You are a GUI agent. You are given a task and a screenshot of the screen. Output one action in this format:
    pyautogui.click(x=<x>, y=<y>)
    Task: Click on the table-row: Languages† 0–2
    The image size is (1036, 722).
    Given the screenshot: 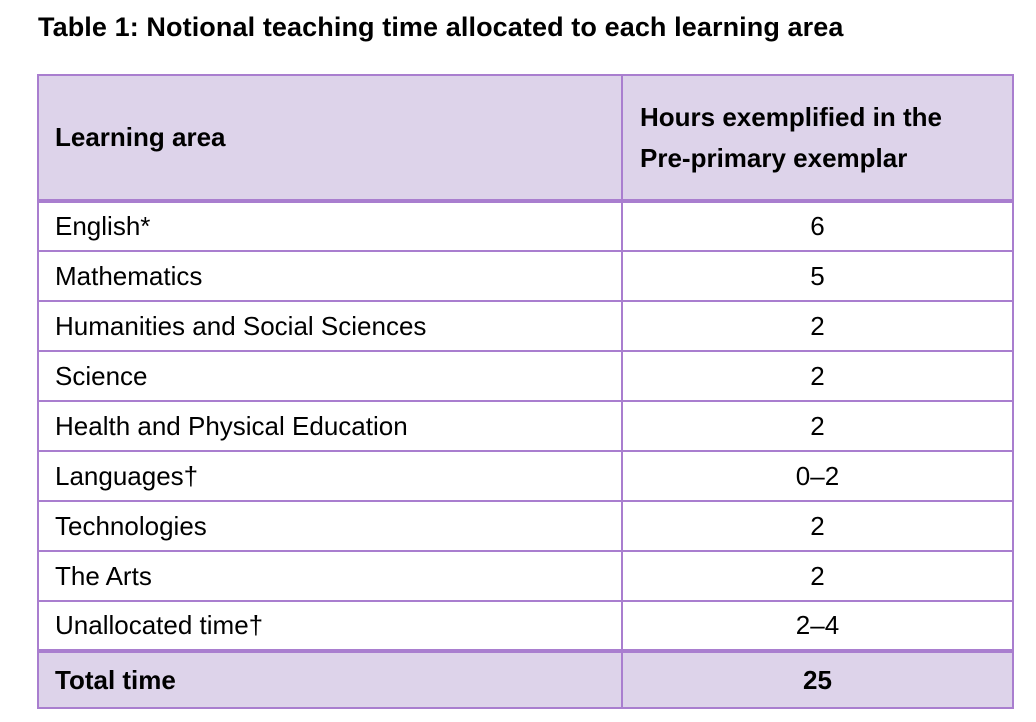 What is the action you would take?
    pyautogui.click(x=525, y=476)
    